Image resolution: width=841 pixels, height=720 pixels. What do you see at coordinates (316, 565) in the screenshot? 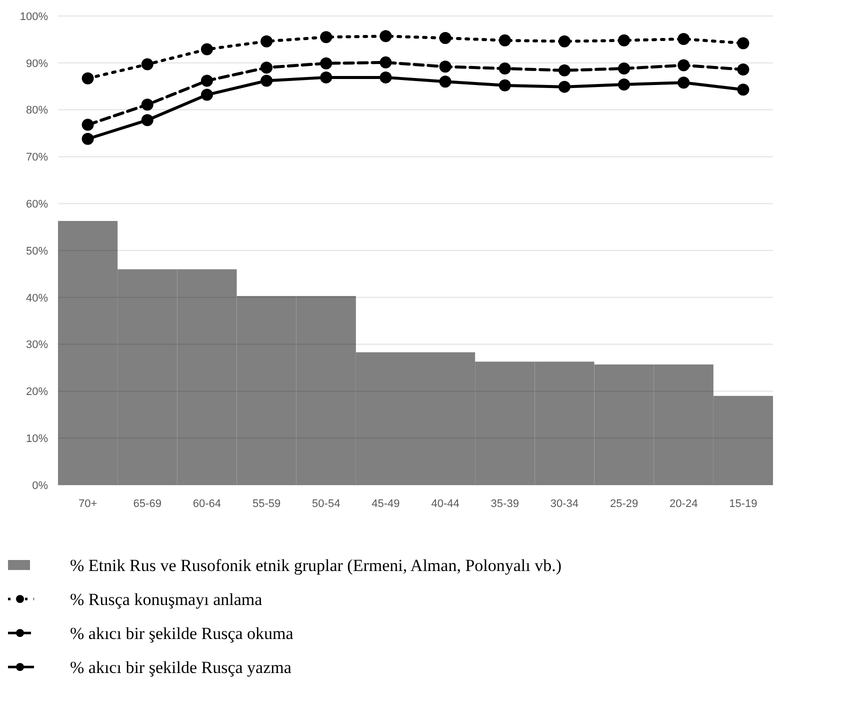
I see `legend-label: % Etnik Rus ve Rusofonik etnik gruplar (Ermeni, Alman, Polonyalı vb.)` at bounding box center [316, 565].